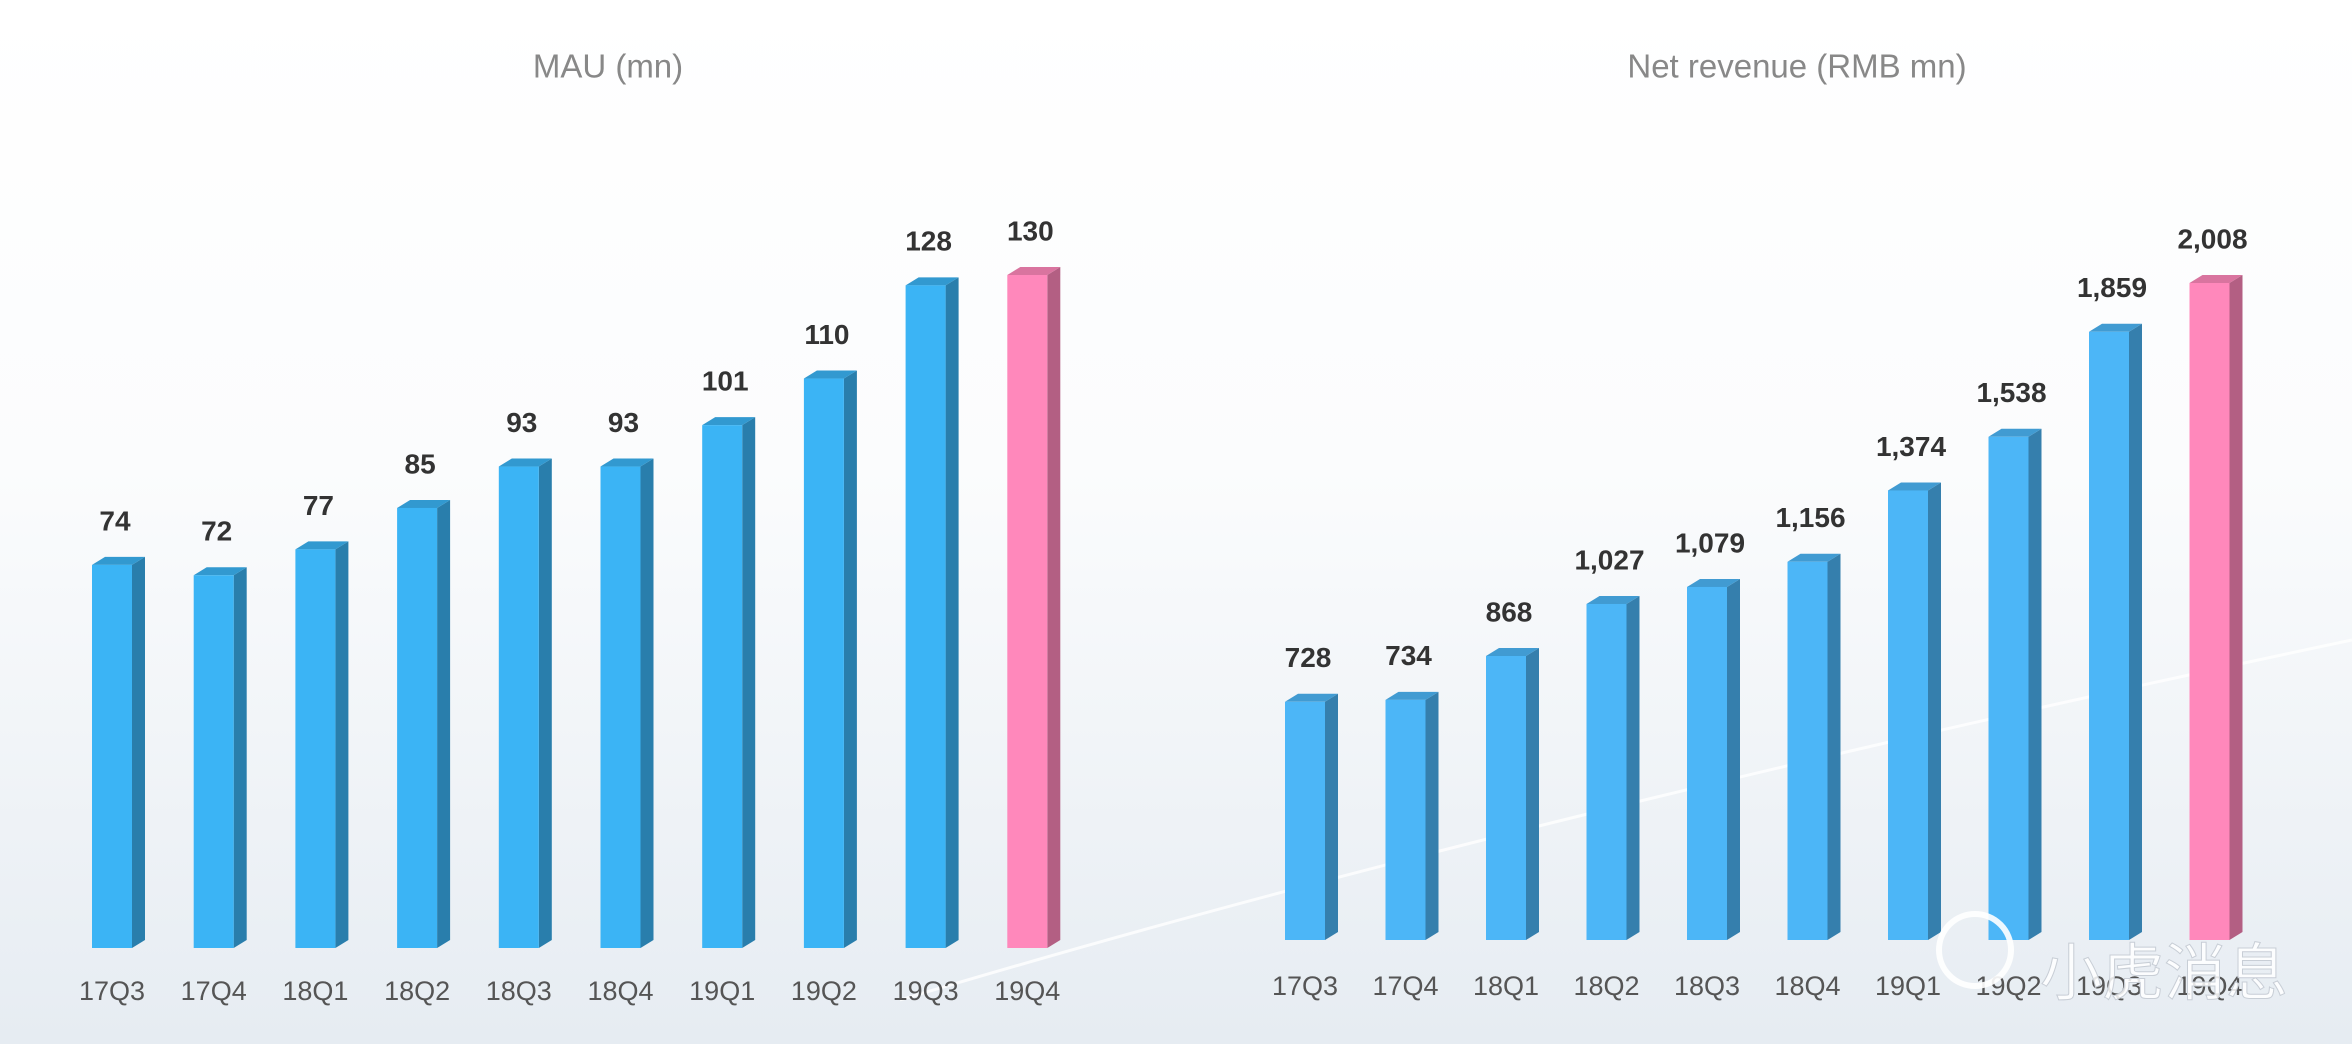 Image resolution: width=2352 pixels, height=1044 pixels. I want to click on value-label: 868, so click(1509, 611).